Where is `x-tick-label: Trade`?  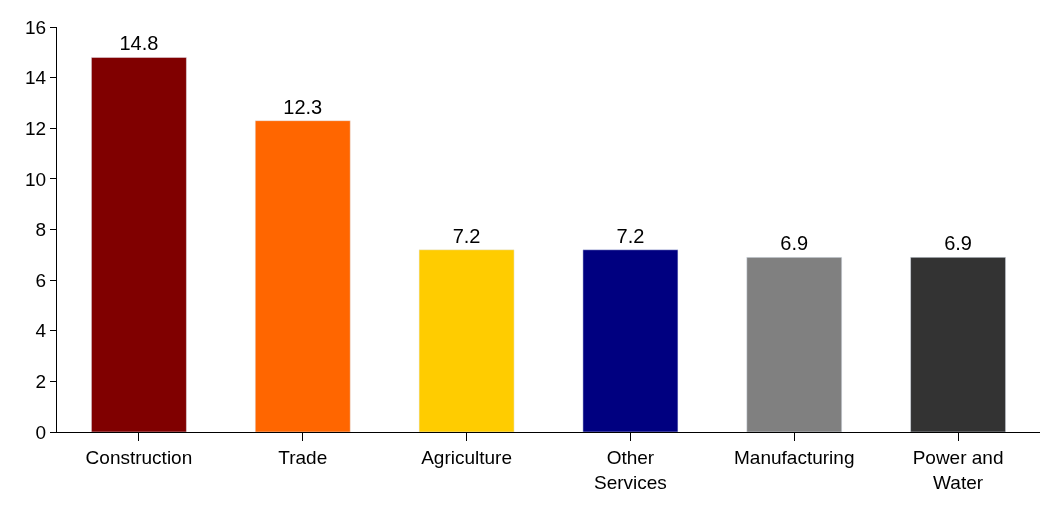
x-tick-label: Trade is located at coordinates (303, 457).